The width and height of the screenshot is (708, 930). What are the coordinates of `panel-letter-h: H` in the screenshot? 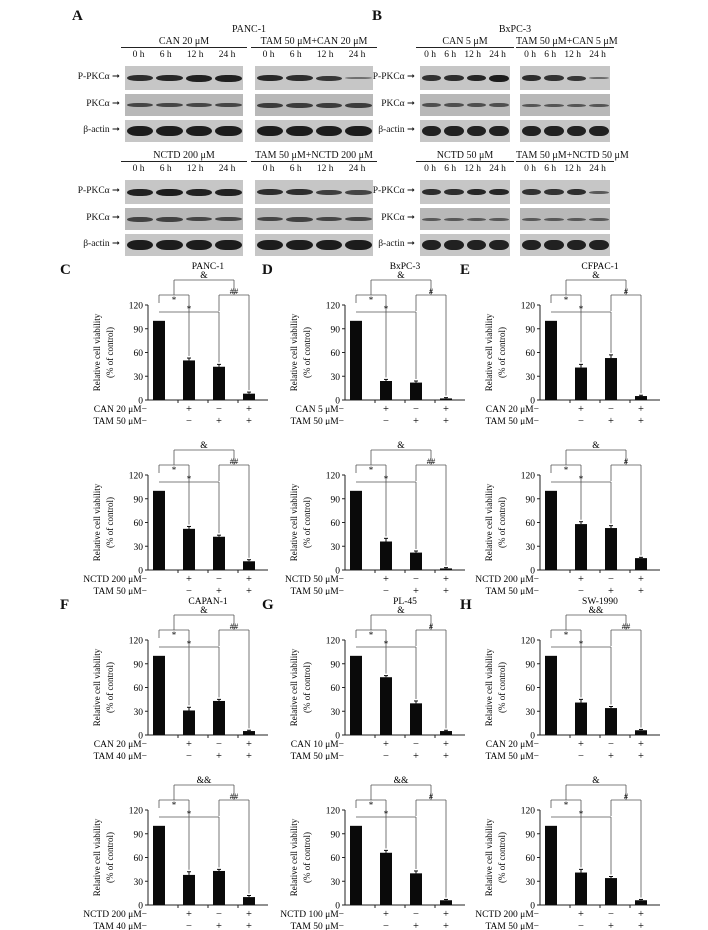 It's located at (466, 605).